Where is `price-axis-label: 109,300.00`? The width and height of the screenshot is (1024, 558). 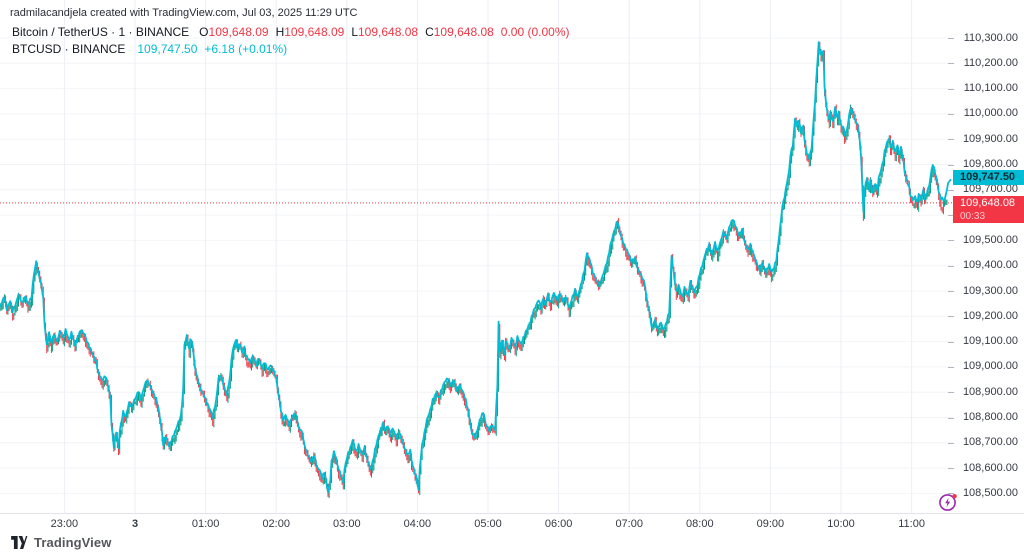
price-axis-label: 109,300.00 is located at coordinates (990, 290).